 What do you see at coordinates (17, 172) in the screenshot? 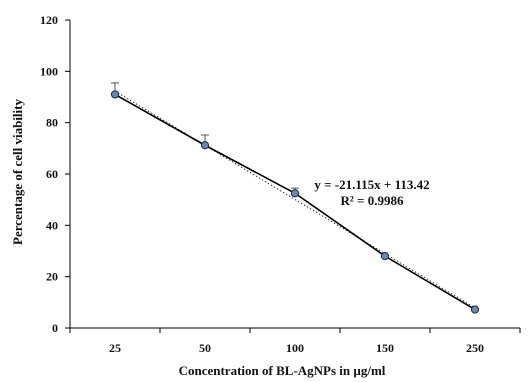
I see `y-axis-title: Percentage of cell viability` at bounding box center [17, 172].